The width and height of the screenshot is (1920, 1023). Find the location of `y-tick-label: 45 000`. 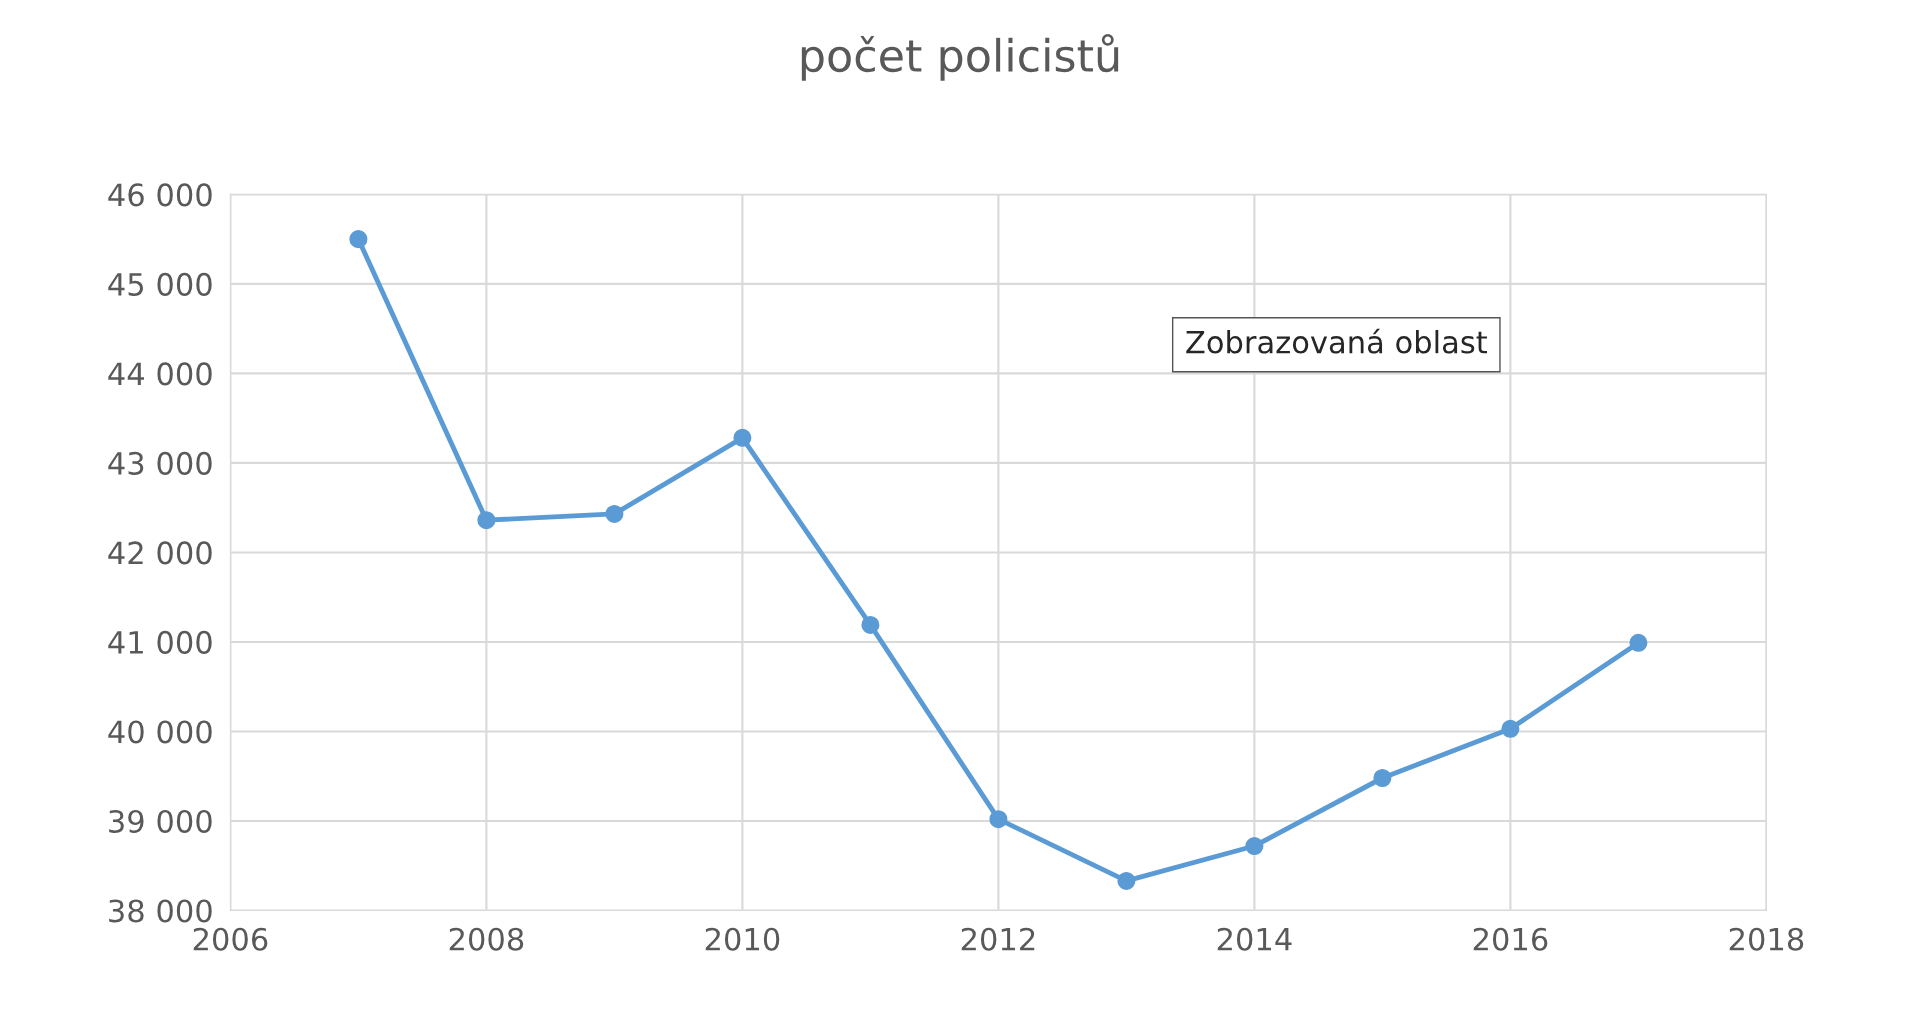

y-tick-label: 45 000 is located at coordinates (160, 284).